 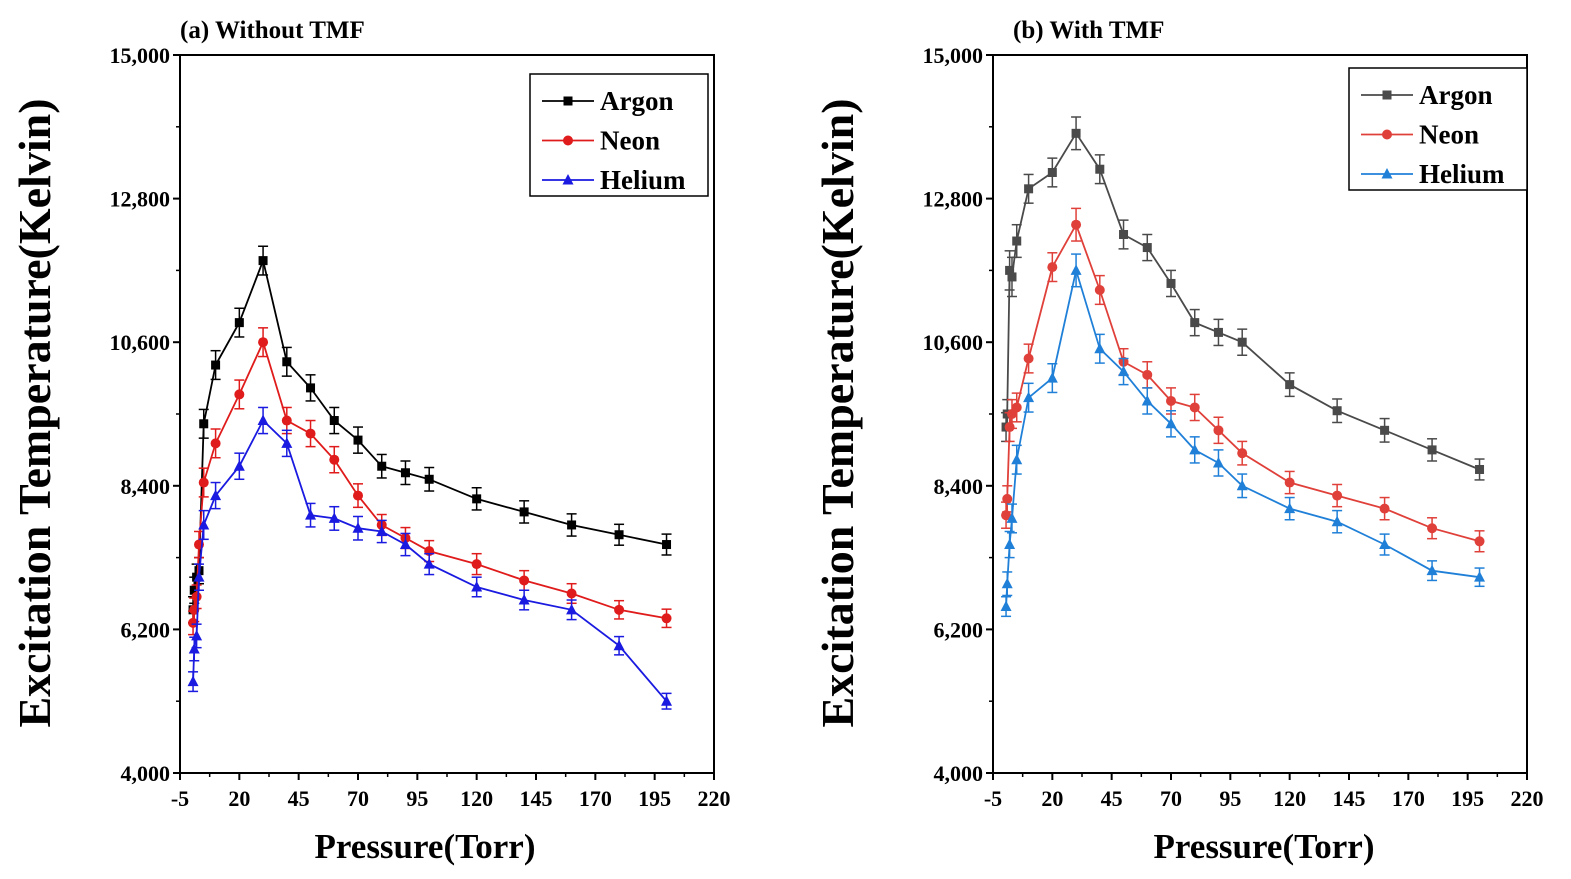 What do you see at coordinates (272, 30) in the screenshot?
I see `panel-title: (a) Without TMF` at bounding box center [272, 30].